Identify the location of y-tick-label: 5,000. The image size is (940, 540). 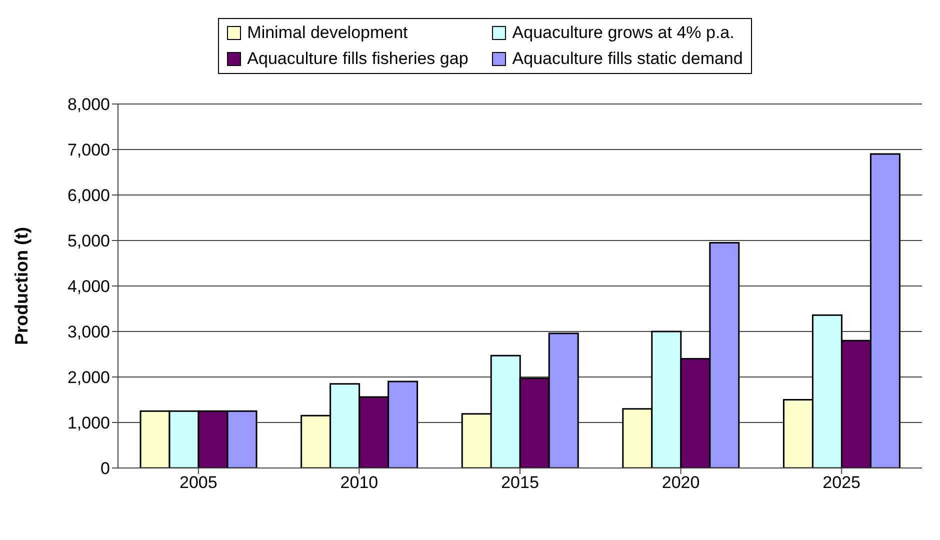
(88, 241).